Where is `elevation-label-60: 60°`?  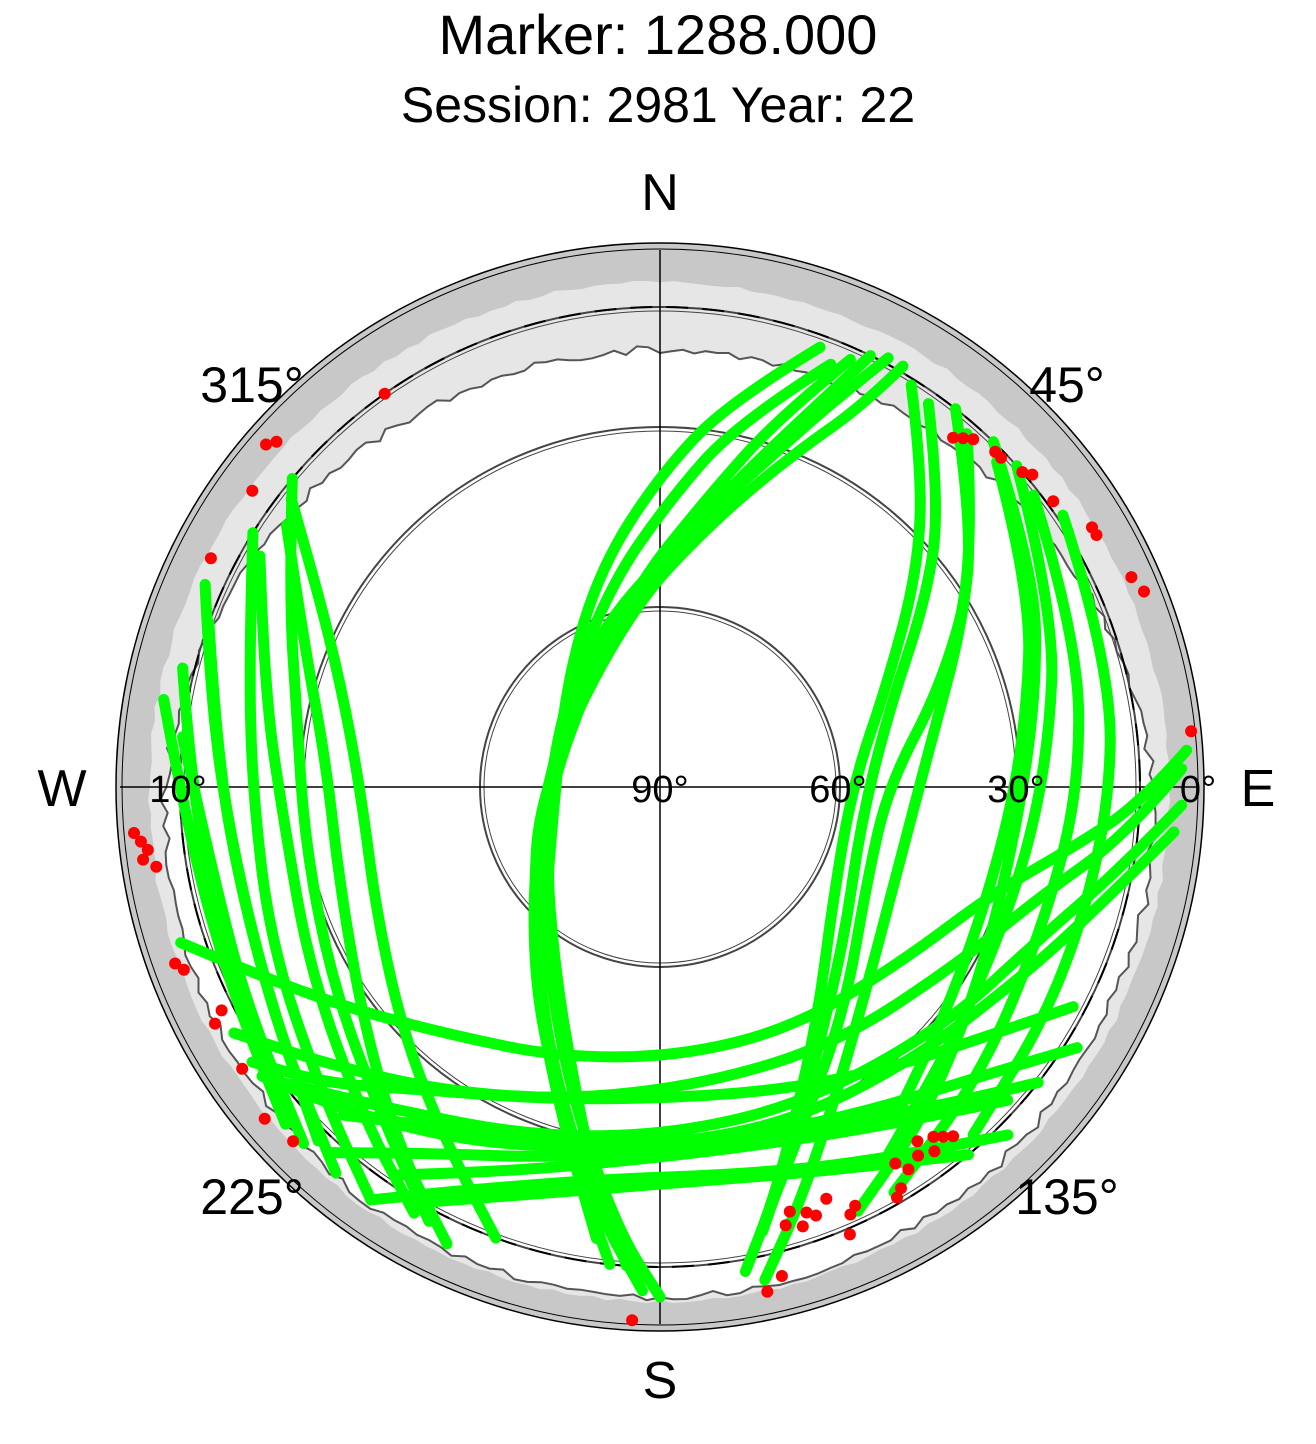
elevation-label-60: 60° is located at coordinates (837, 790).